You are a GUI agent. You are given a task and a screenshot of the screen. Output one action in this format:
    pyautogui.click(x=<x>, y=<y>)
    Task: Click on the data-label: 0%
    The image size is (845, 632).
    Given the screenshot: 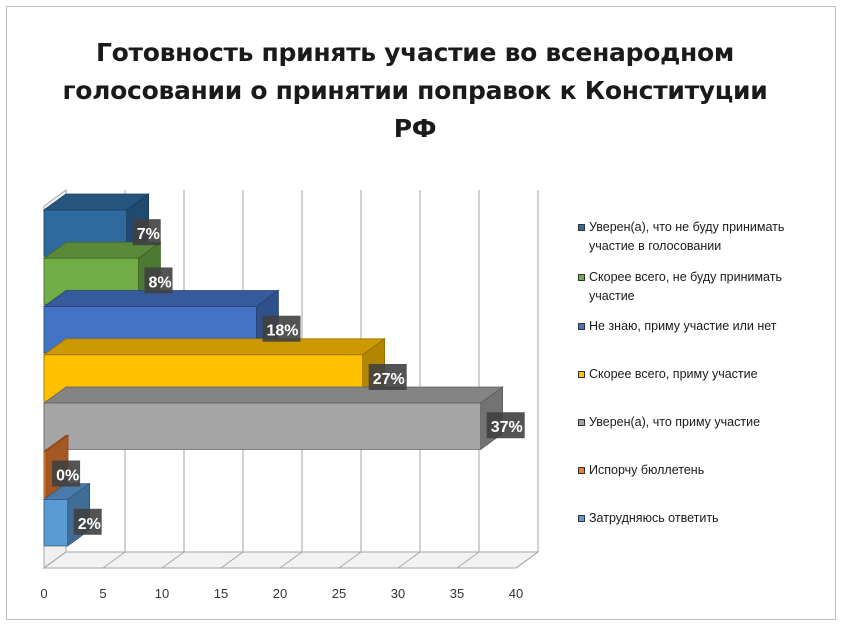 What is the action you would take?
    pyautogui.click(x=67, y=476)
    